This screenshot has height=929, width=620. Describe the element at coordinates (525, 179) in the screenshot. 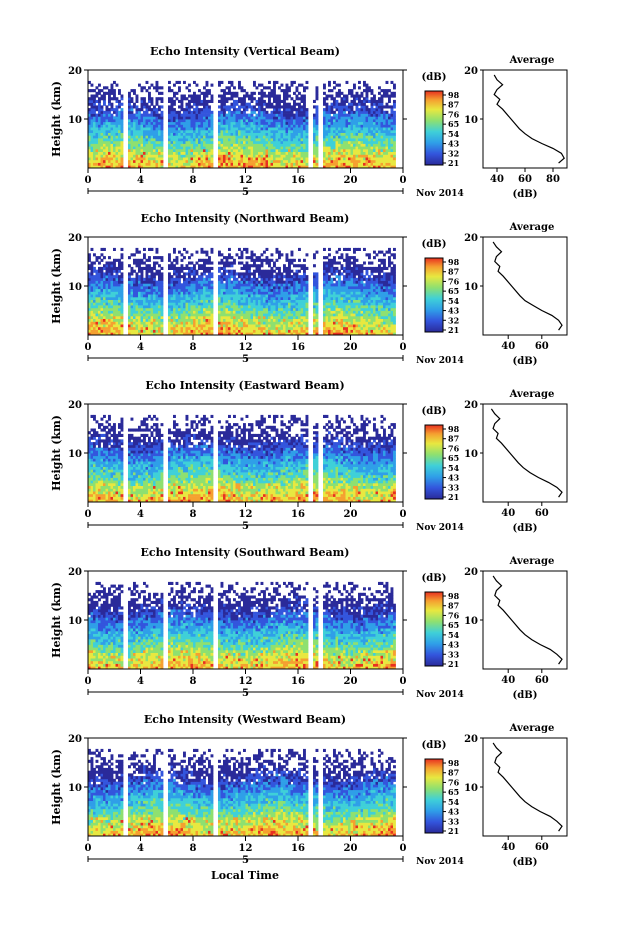

I see `avg-x-tick-label: 60` at that location.